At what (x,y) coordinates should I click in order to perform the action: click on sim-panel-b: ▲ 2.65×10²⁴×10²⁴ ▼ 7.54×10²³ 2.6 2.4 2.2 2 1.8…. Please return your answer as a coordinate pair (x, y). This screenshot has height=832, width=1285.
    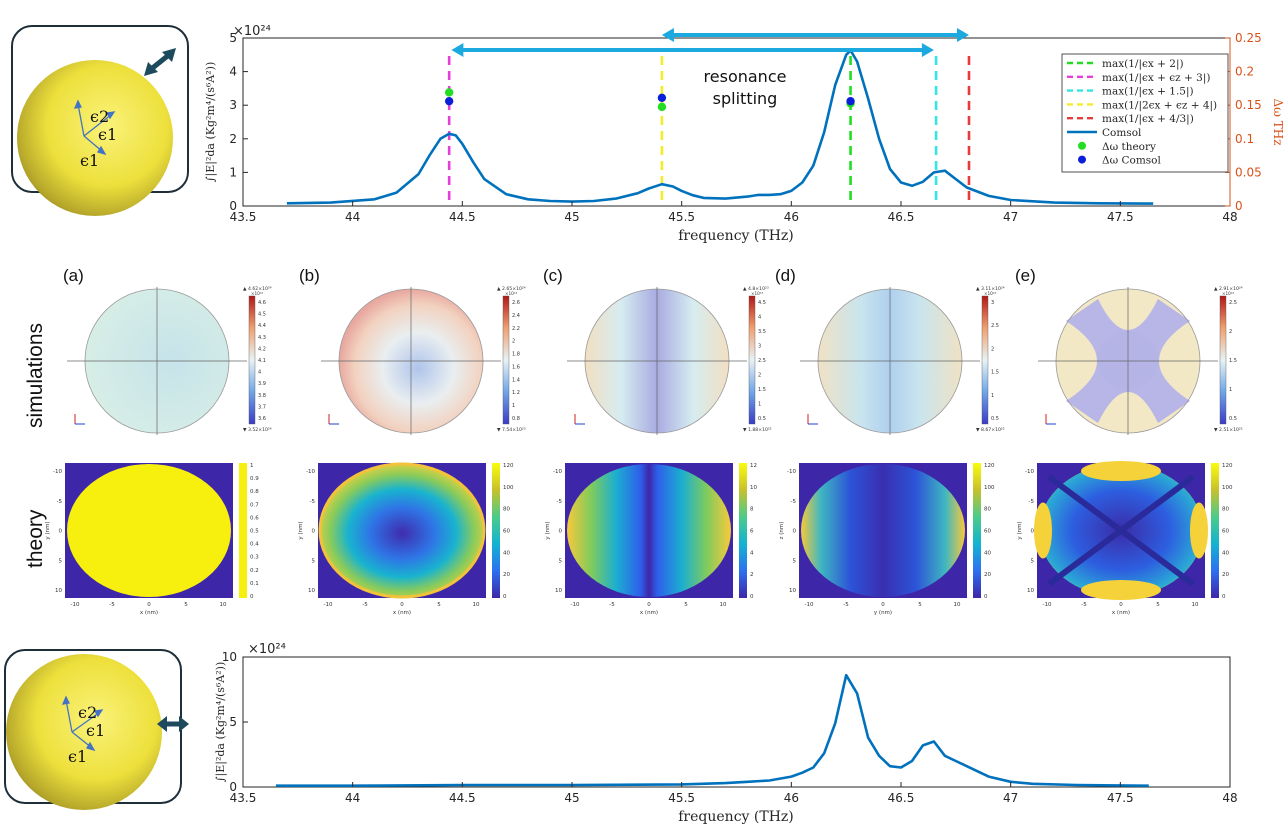
    Looking at the image, I should click on (423, 360).